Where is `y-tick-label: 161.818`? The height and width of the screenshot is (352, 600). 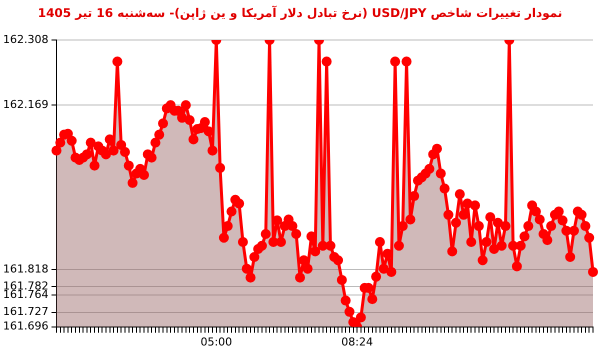
y-tick-label: 161.818 is located at coordinates (25, 269).